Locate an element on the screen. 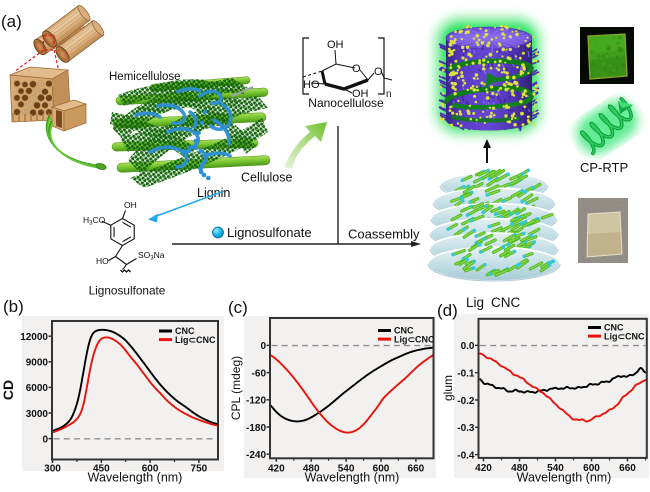 The image size is (650, 492). svg-text: 0.0 is located at coordinates (468, 346).